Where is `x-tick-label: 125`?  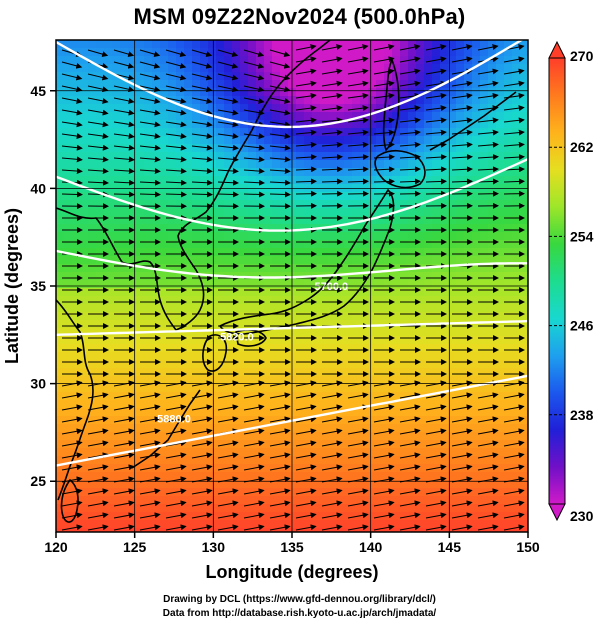 x-tick-label: 125 is located at coordinates (135, 547).